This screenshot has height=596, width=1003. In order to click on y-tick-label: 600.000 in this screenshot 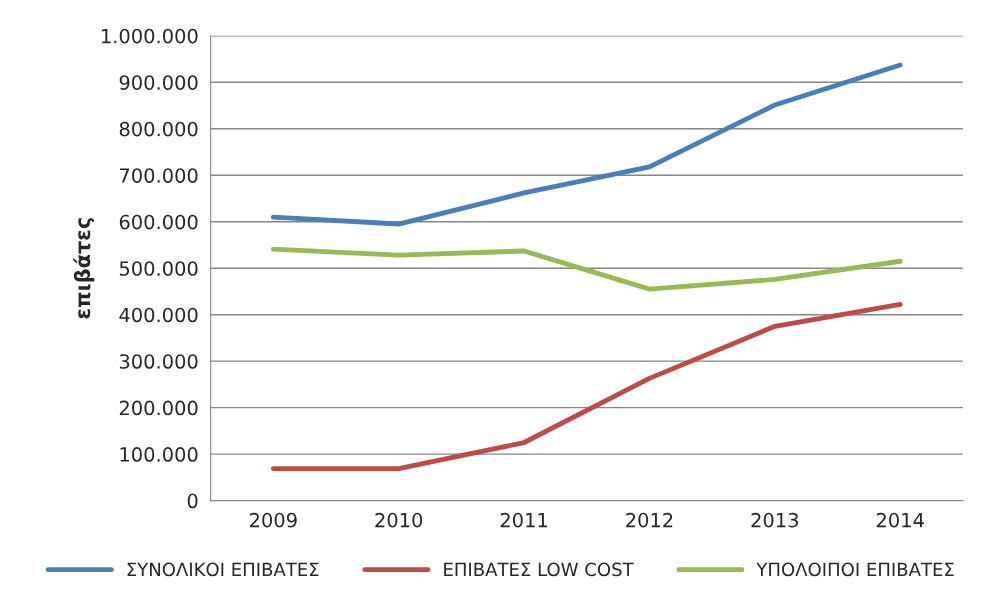, I will do `click(158, 222)`.